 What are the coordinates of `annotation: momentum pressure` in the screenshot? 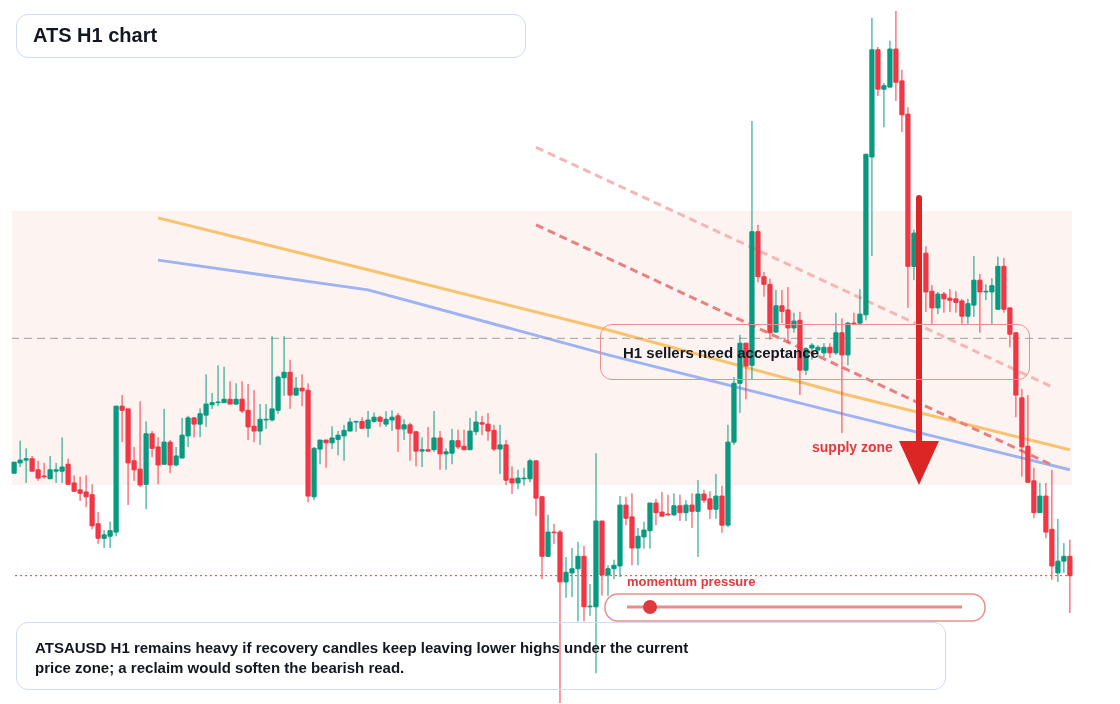 It's located at (691, 581).